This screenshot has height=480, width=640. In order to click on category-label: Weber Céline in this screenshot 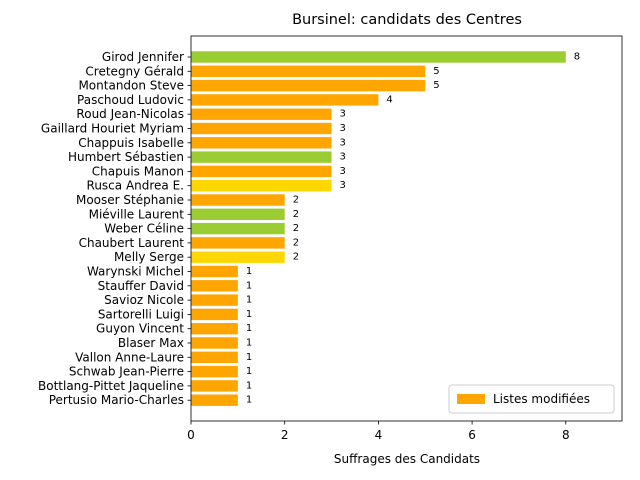, I will do `click(144, 229)`.